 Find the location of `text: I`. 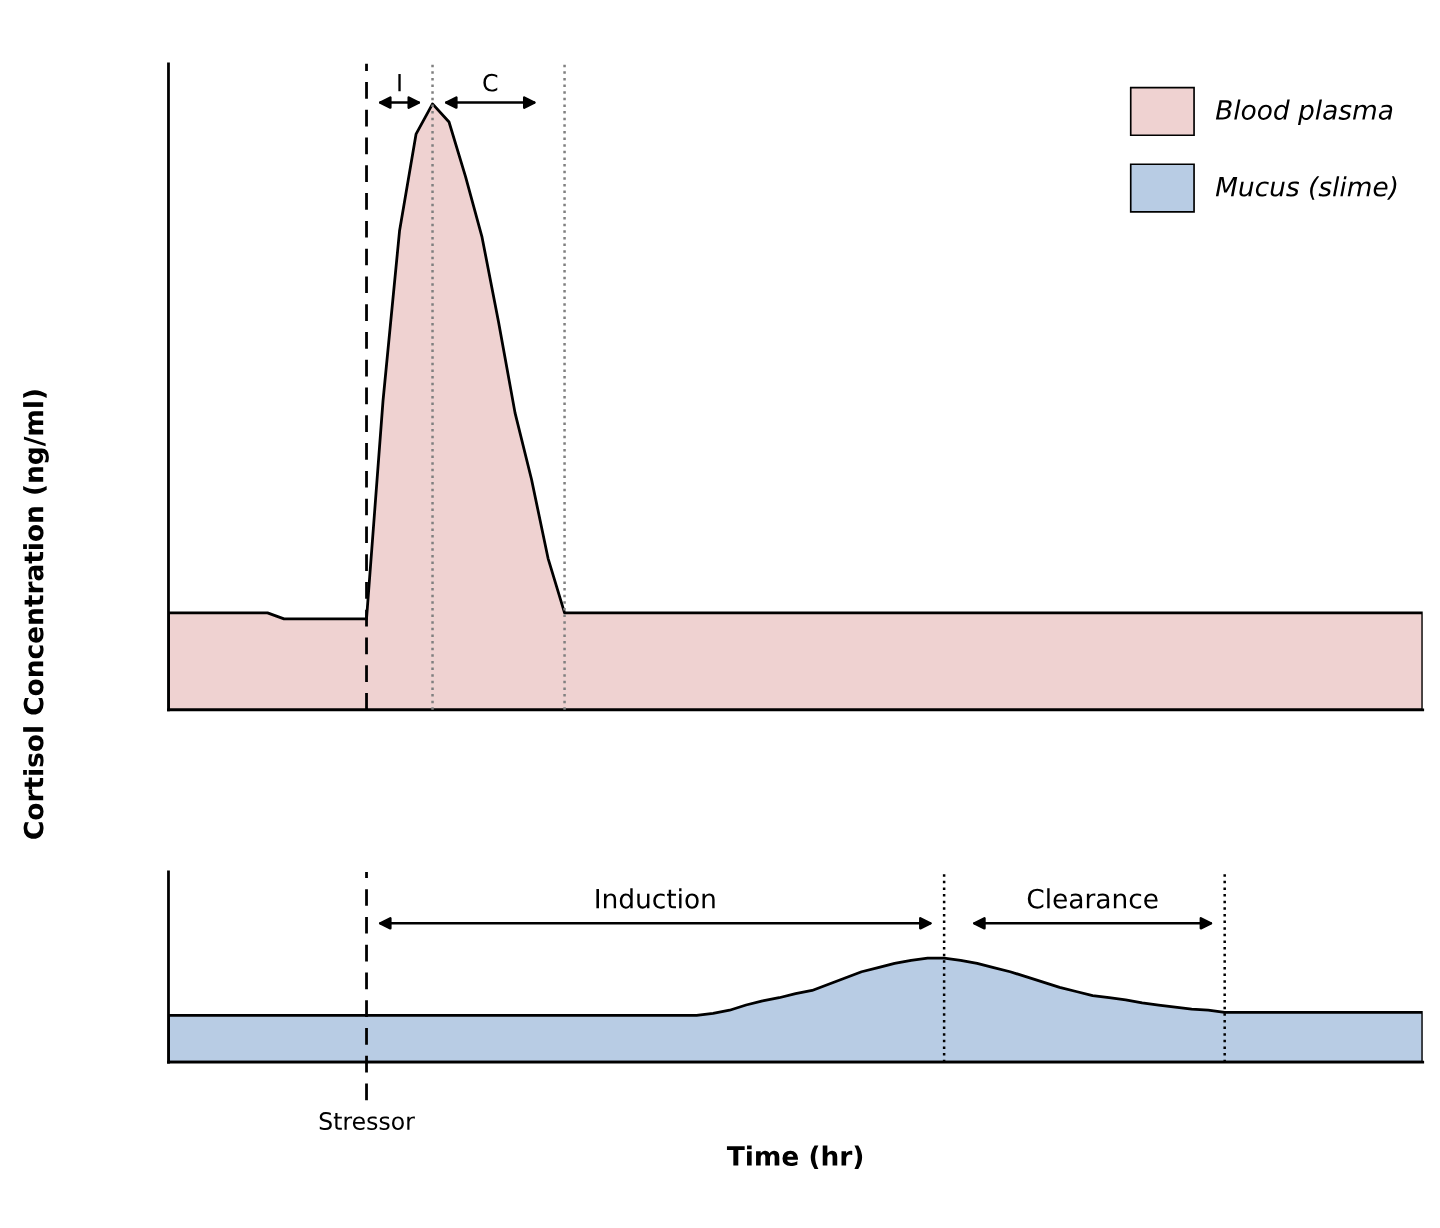

text: I is located at coordinates (399, 83).